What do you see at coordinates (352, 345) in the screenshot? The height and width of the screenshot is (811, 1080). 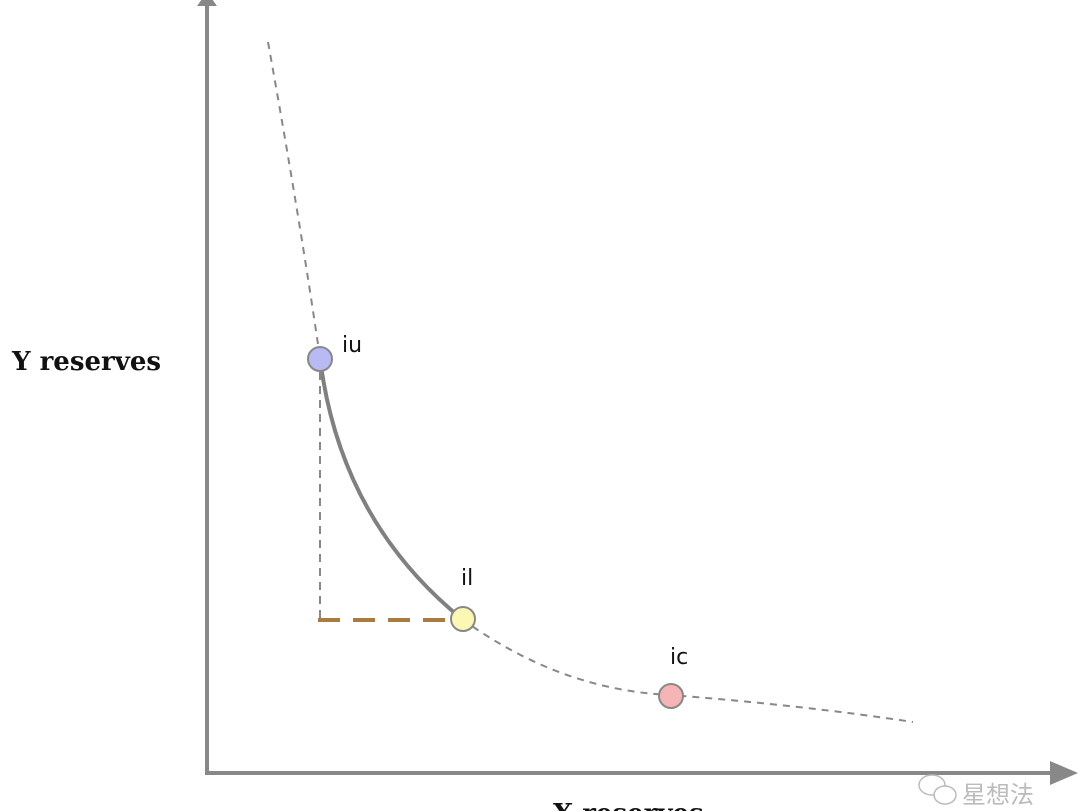 I see `label-iu: iu` at bounding box center [352, 345].